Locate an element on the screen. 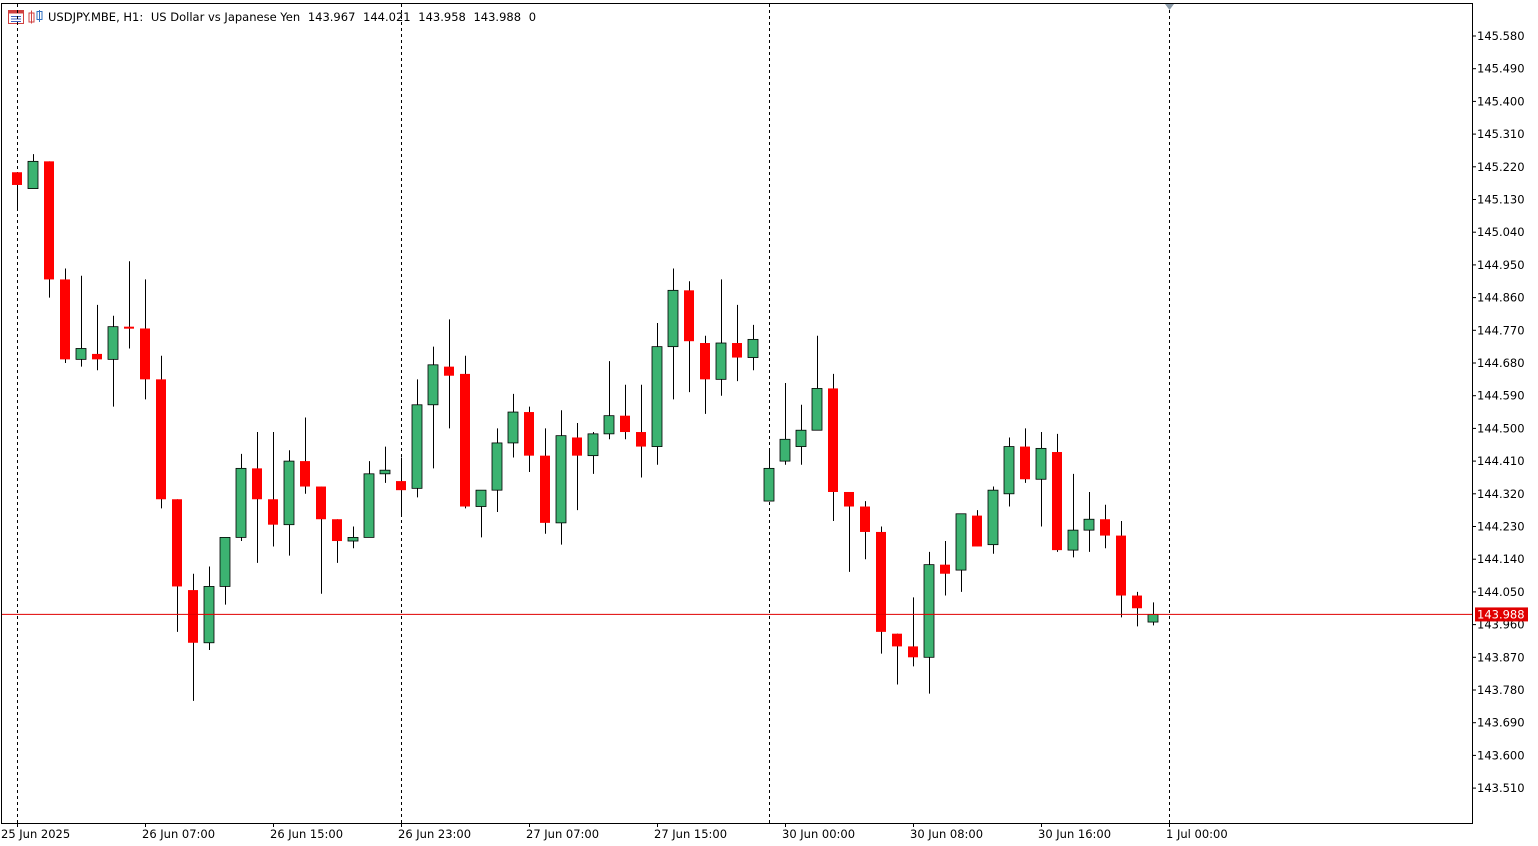 The height and width of the screenshot is (846, 1538). price-tick-label: 144.140 is located at coordinates (1501, 559).